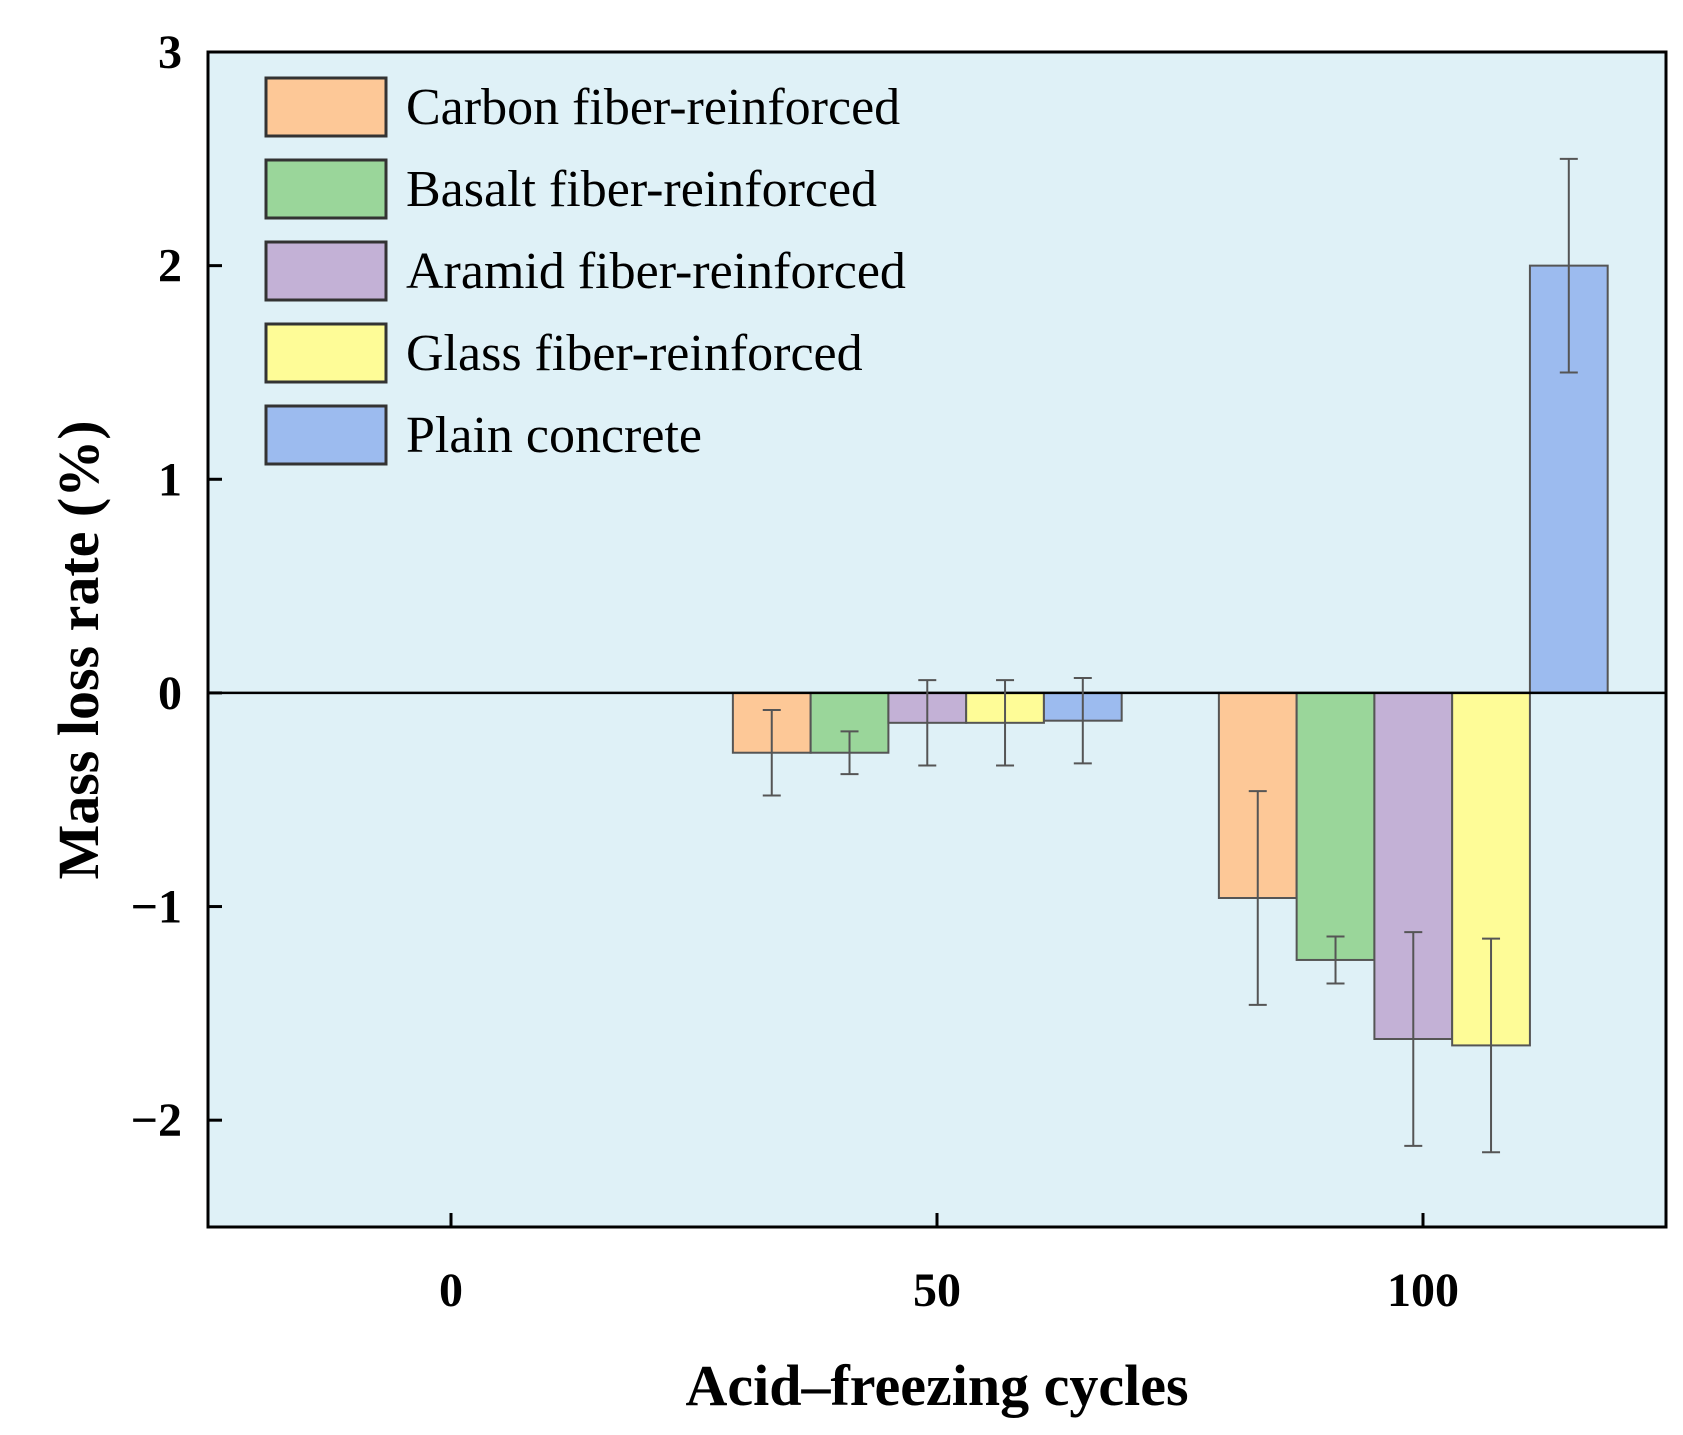 The width and height of the screenshot is (1683, 1435). I want to click on y-tick-label: 0, so click(170, 693).